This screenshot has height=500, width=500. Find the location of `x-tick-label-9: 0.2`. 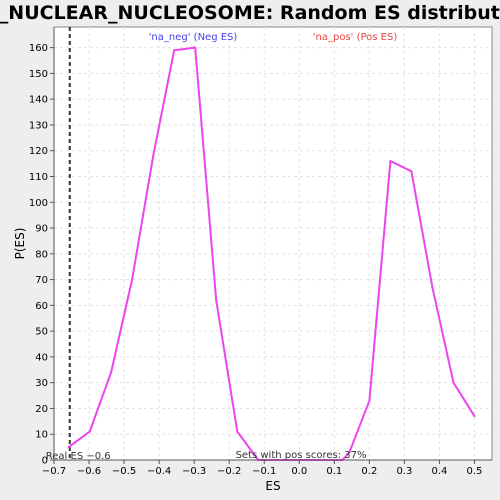

x-tick-label-9: 0.2 is located at coordinates (369, 471).